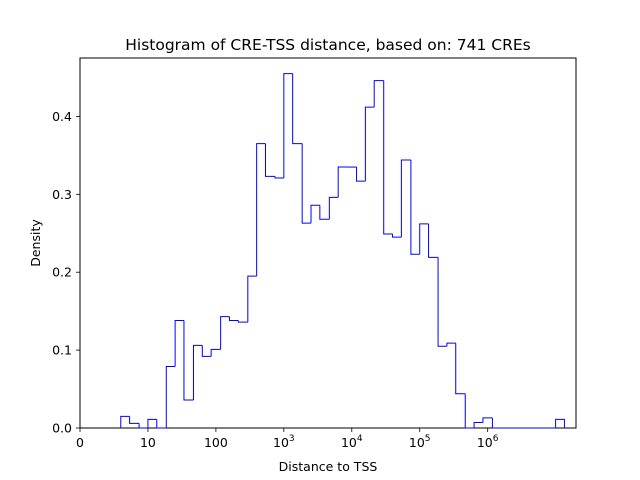 The height and width of the screenshot is (480, 640). What do you see at coordinates (62, 350) in the screenshot?
I see `y-tick-label: 0.1` at bounding box center [62, 350].